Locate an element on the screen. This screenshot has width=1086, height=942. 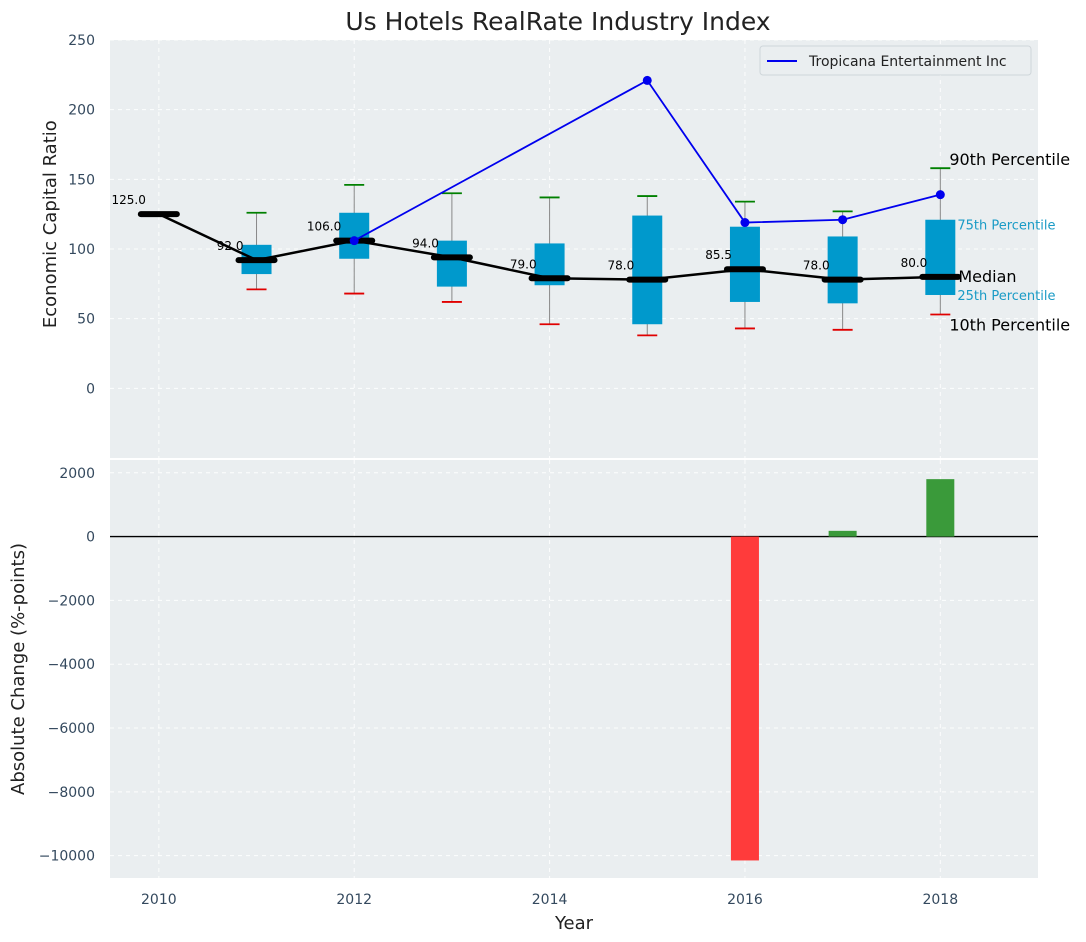
chart-title: Us Hotels RealRate Industry Index is located at coordinates (557, 21).